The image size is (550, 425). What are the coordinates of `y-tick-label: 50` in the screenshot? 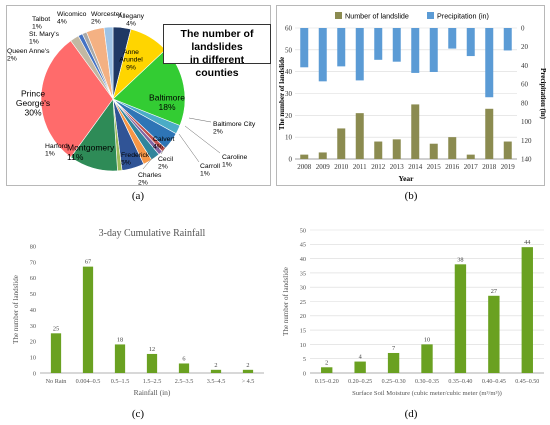 It's located at (33, 294).